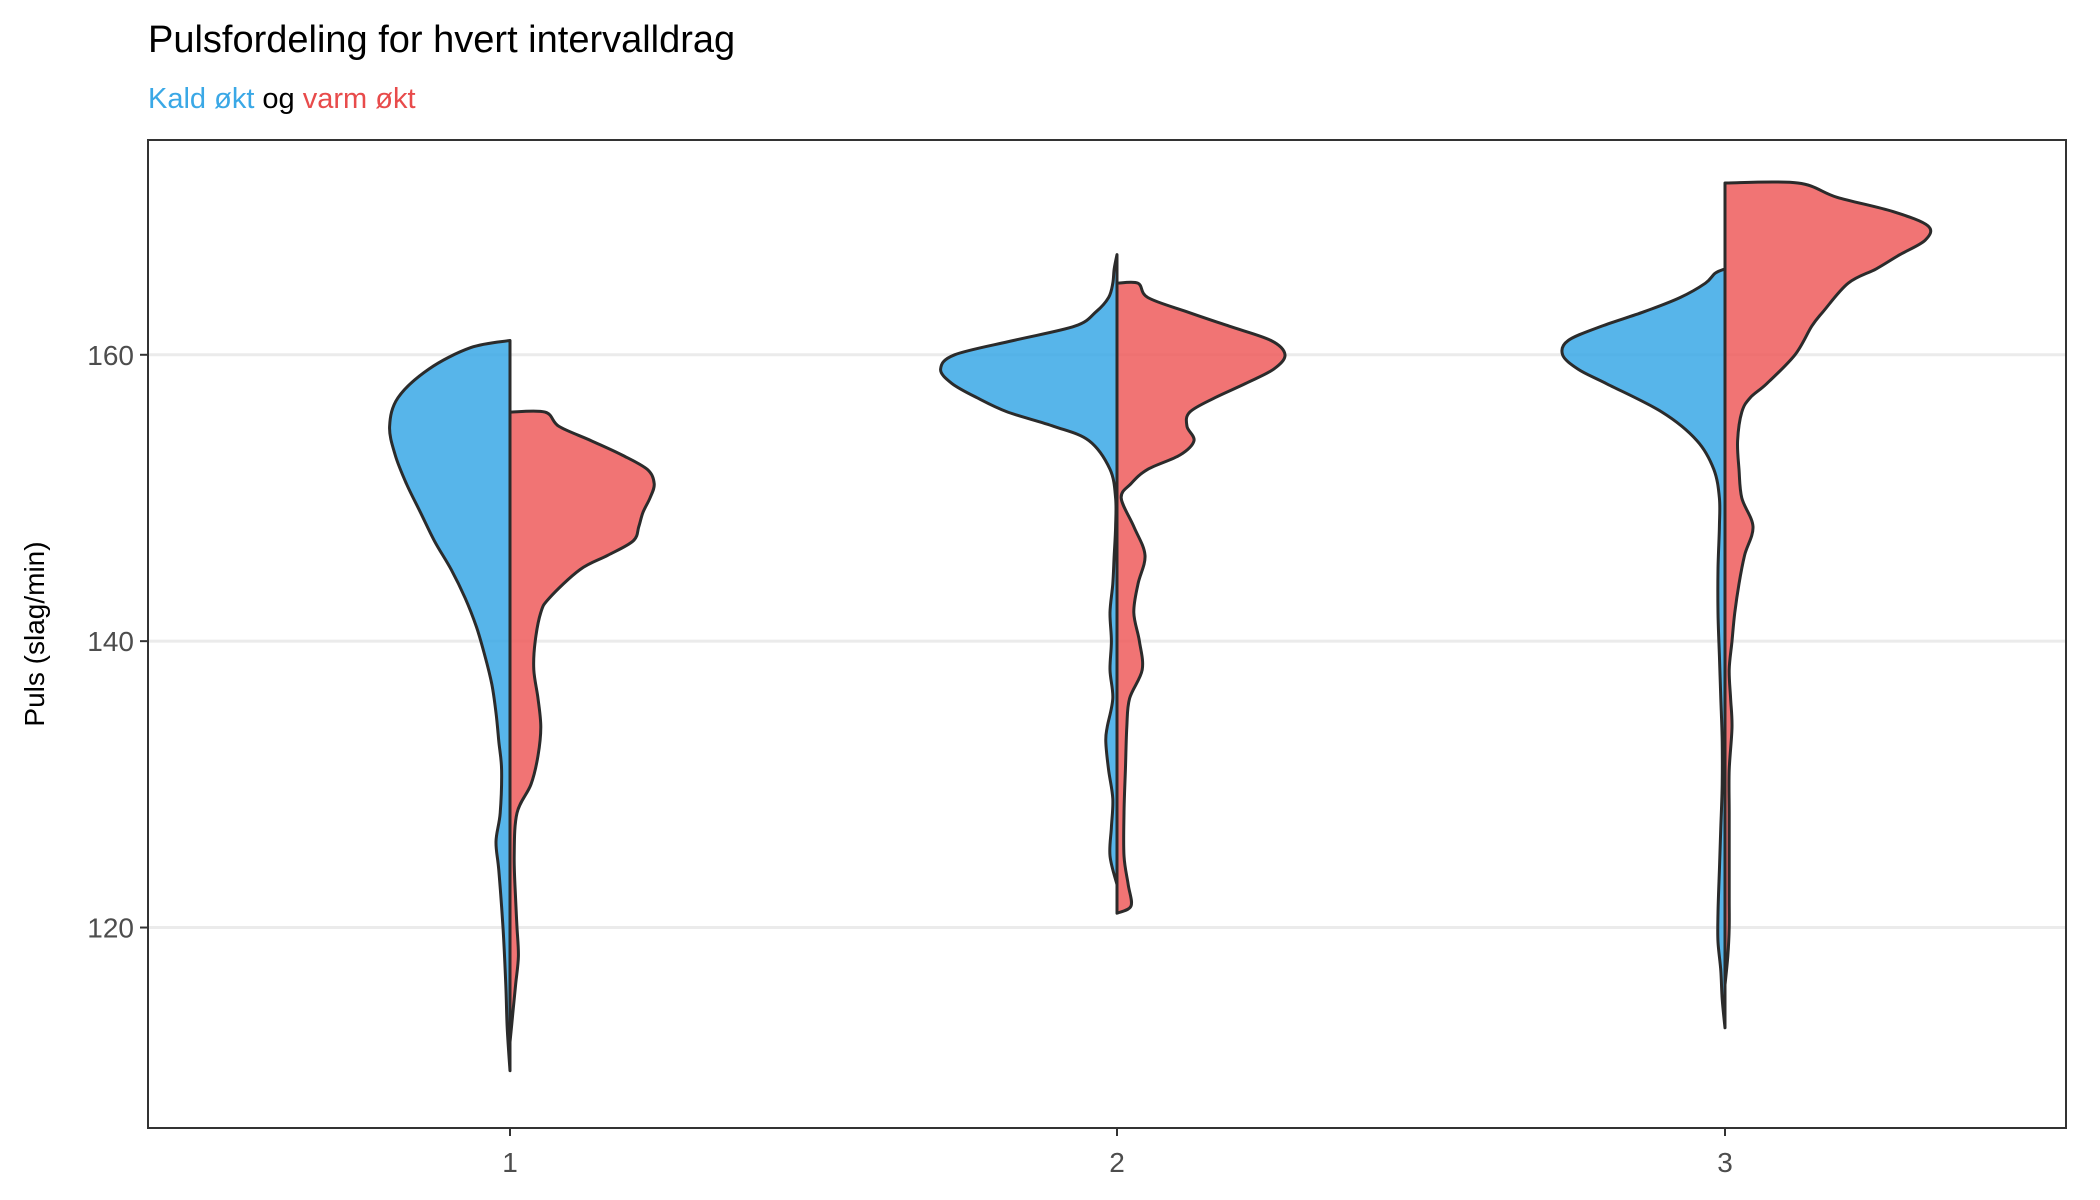 Image resolution: width=2100 pixels, height=1200 pixels. What do you see at coordinates (110, 641) in the screenshot?
I see `y-tick-label: 140` at bounding box center [110, 641].